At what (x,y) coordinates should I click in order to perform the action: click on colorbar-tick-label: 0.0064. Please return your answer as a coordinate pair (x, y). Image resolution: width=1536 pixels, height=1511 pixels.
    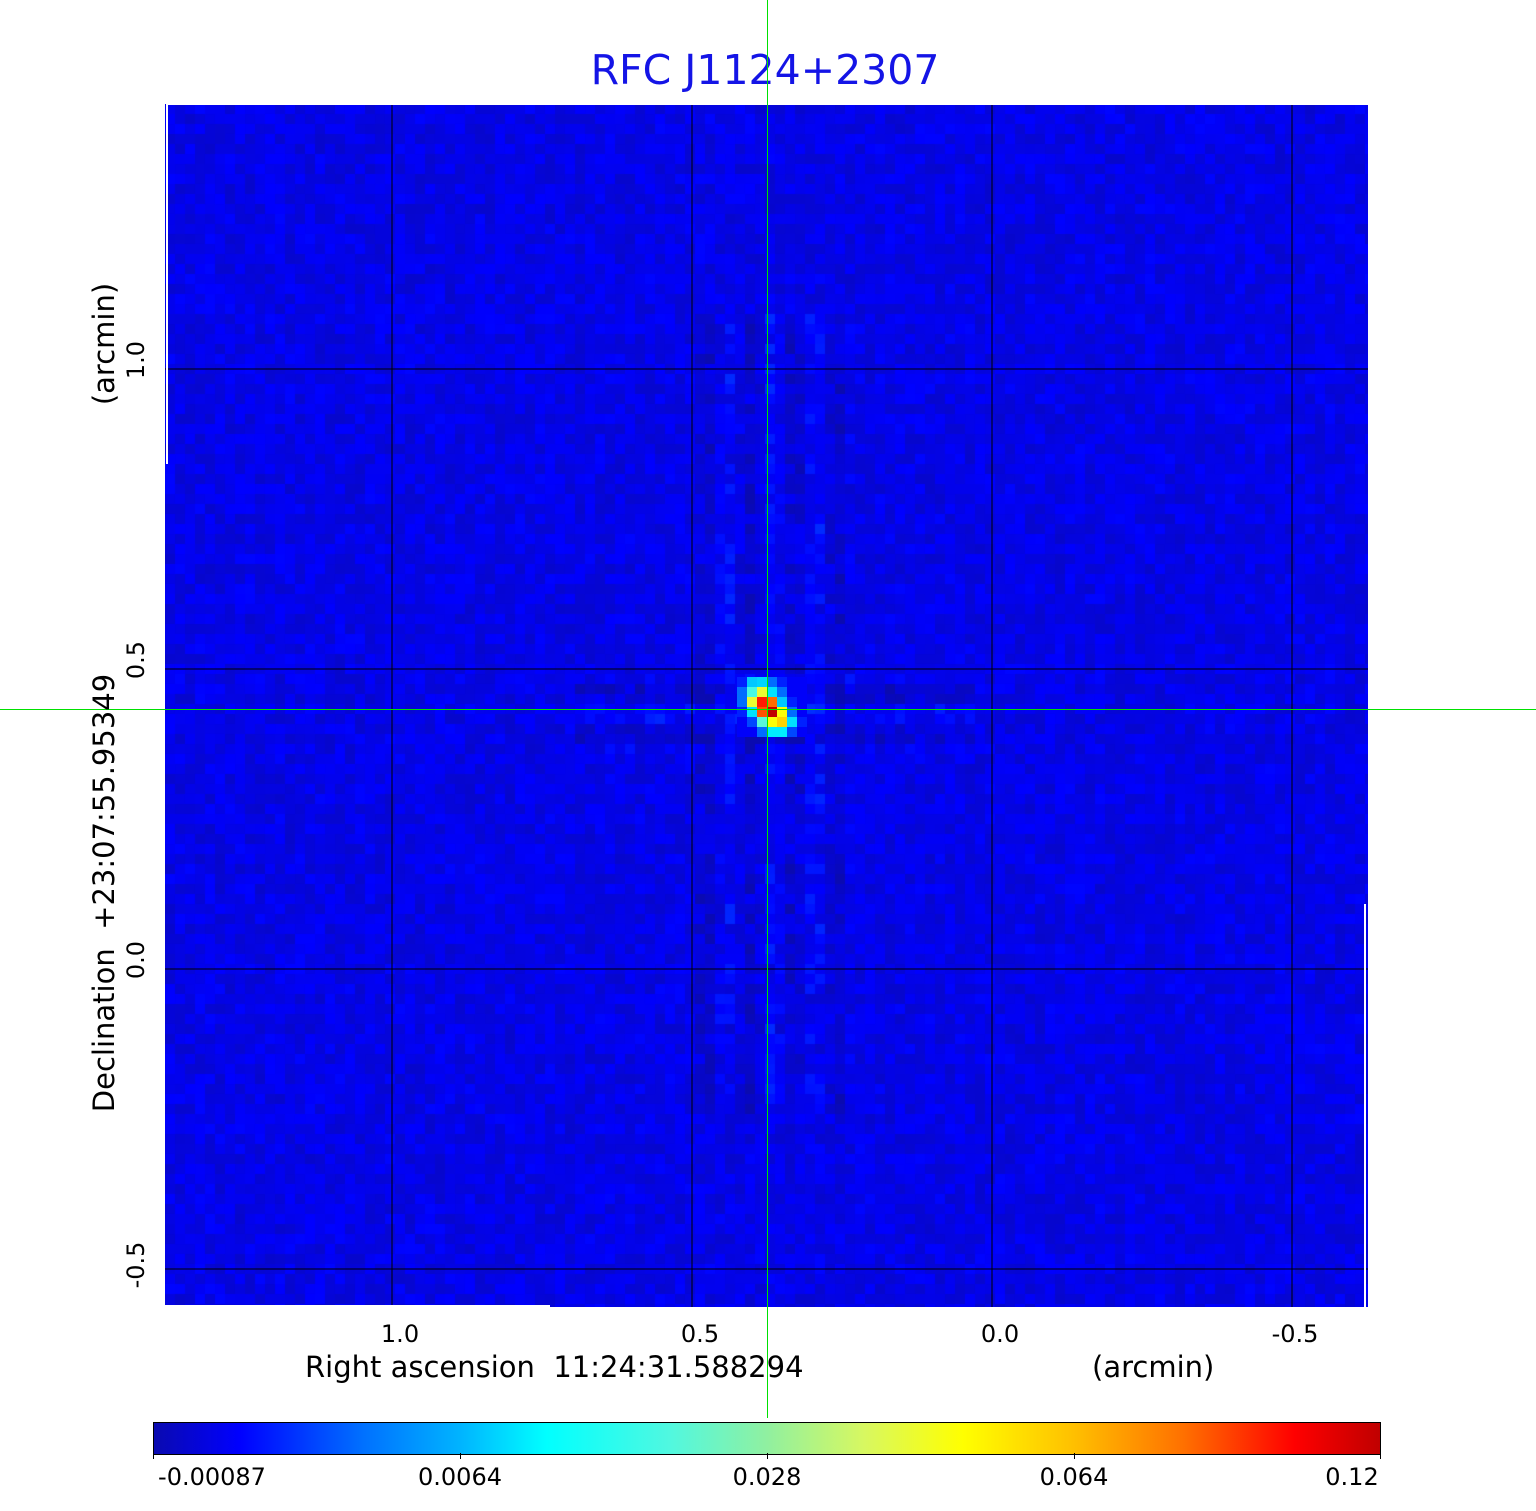
    Looking at the image, I should click on (460, 1477).